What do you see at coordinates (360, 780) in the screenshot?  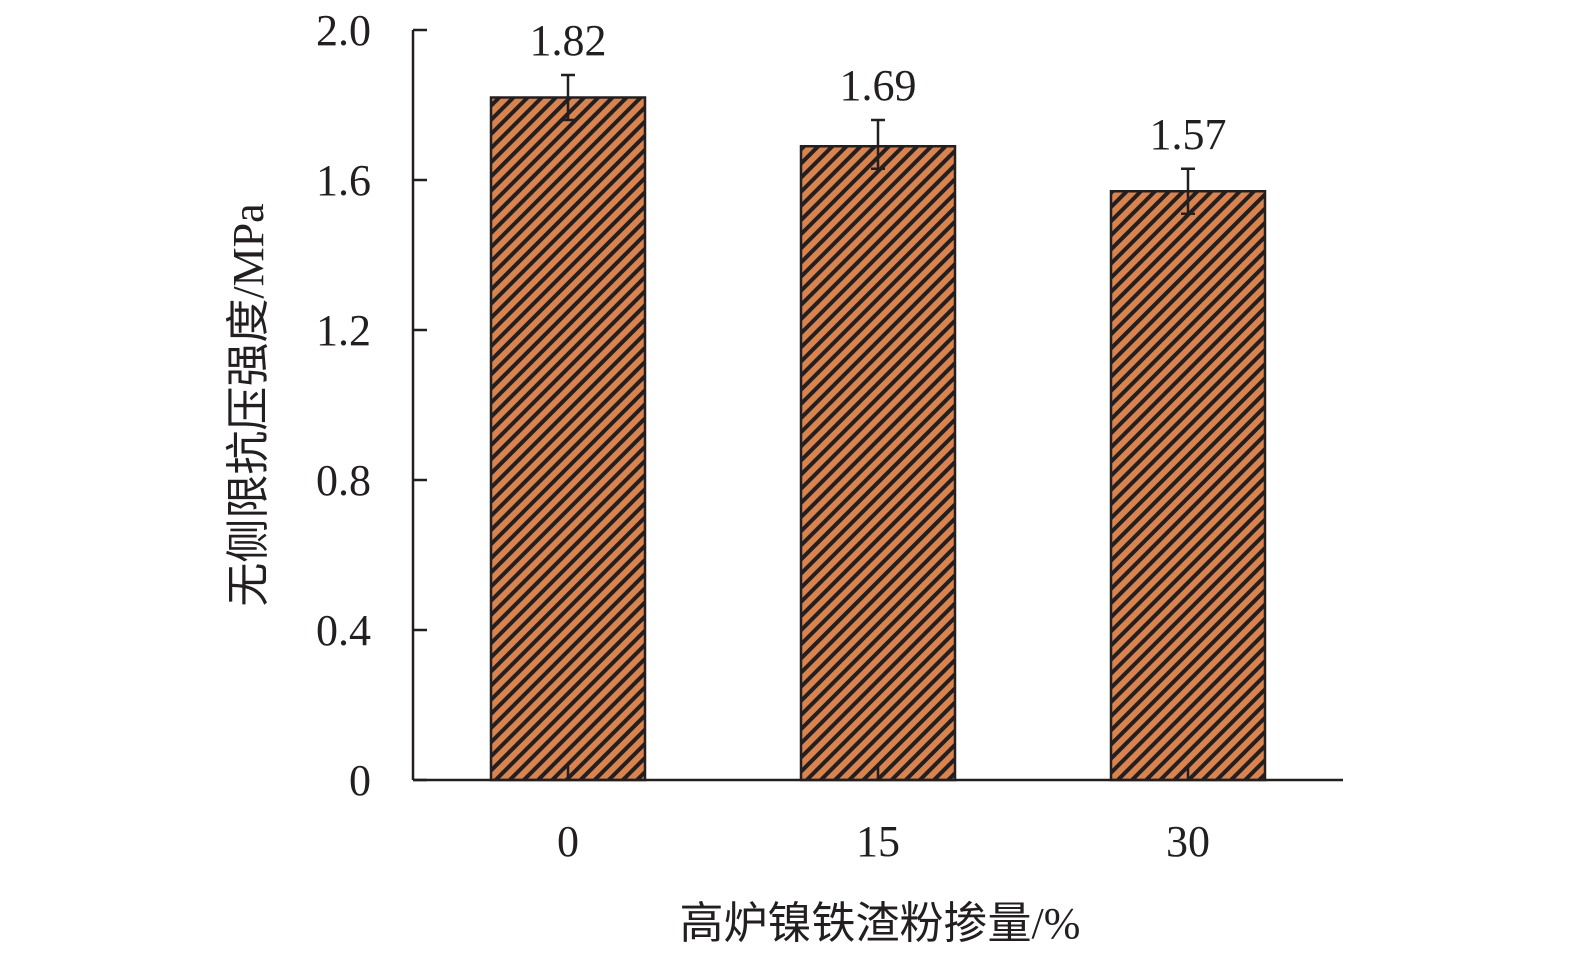 I see `y-tick-label-0: 0` at bounding box center [360, 780].